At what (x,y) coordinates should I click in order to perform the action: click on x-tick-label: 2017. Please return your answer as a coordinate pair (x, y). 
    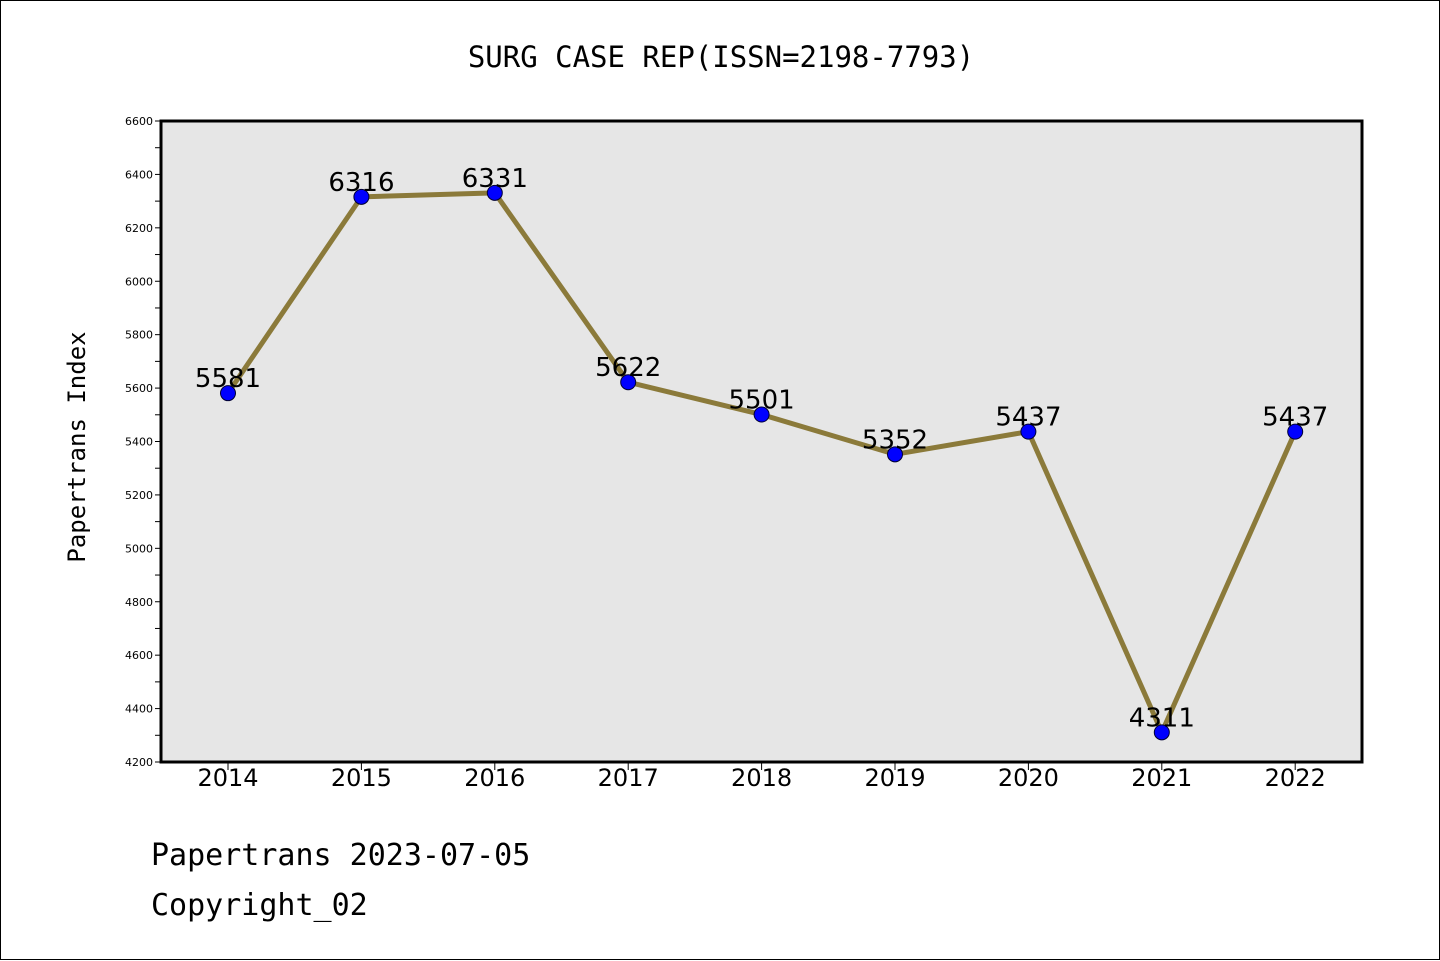
    Looking at the image, I should click on (628, 778).